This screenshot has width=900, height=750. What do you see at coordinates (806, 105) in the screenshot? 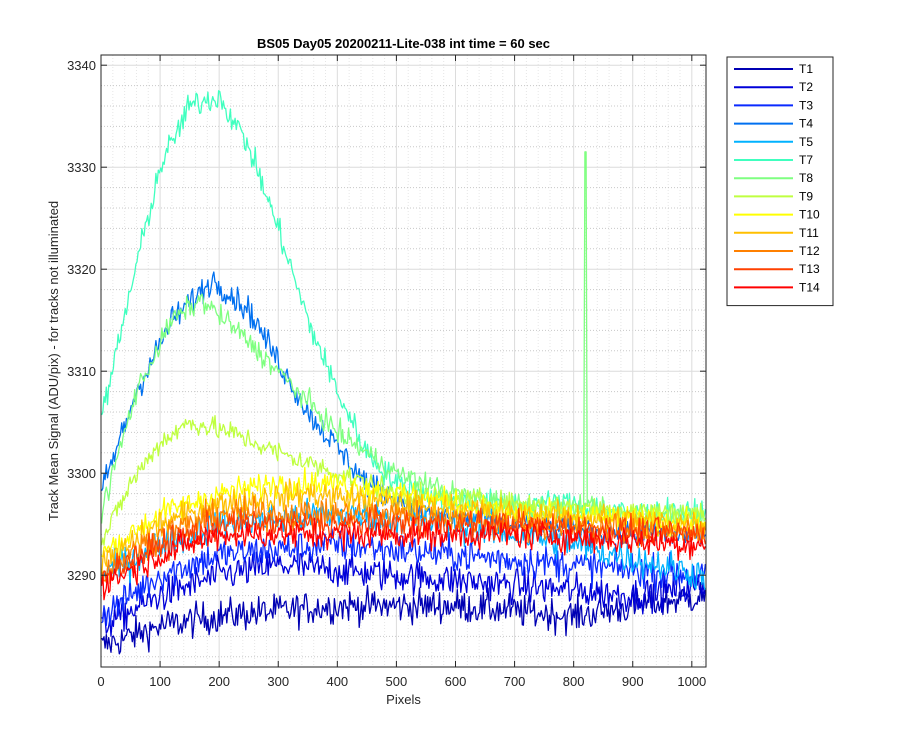
I see `legend-label: T3` at bounding box center [806, 105].